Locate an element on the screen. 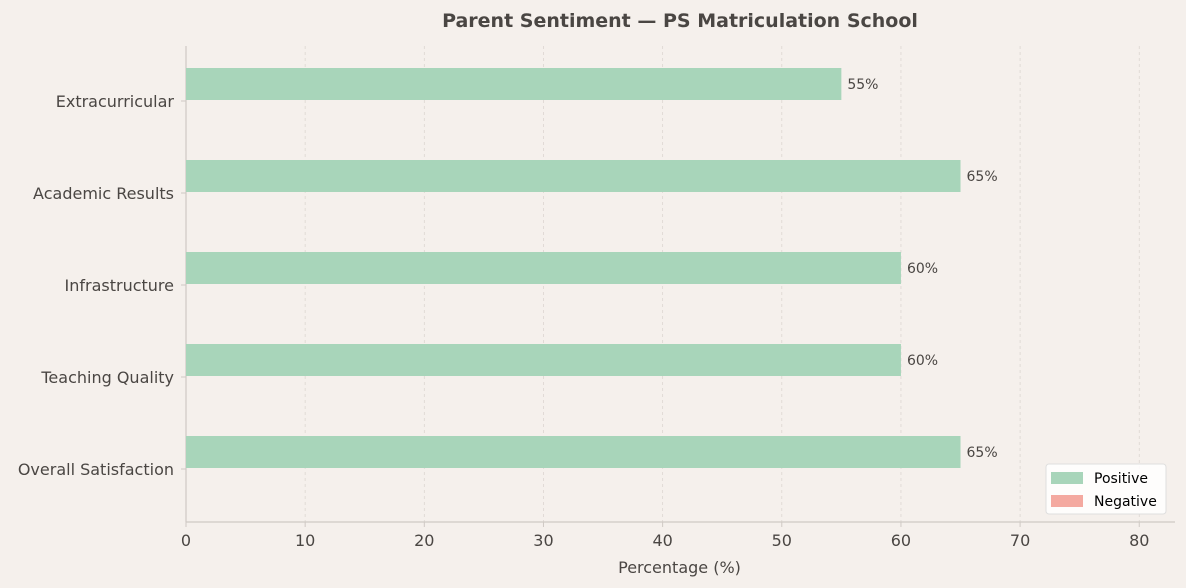 Image resolution: width=1186 pixels, height=588 pixels. legend: Positive Negative is located at coordinates (1106, 489).